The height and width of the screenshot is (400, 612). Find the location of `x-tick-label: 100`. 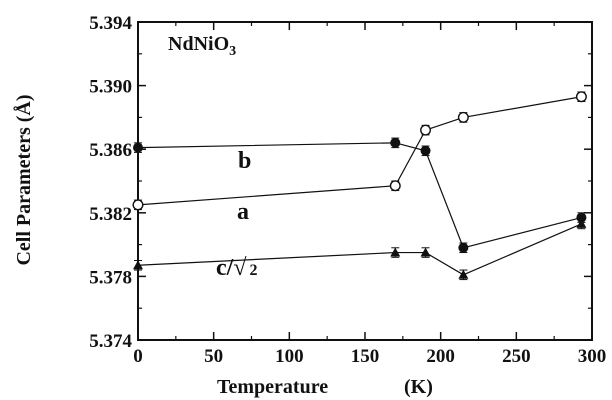

x-tick-label: 100 is located at coordinates (289, 356).